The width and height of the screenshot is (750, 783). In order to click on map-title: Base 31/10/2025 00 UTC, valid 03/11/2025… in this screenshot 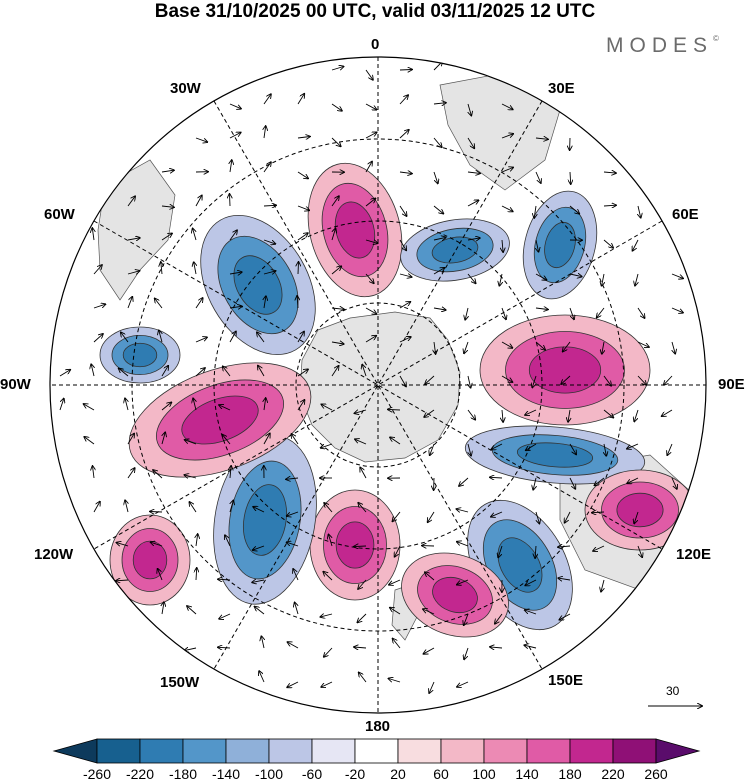, I will do `click(375, 11)`.